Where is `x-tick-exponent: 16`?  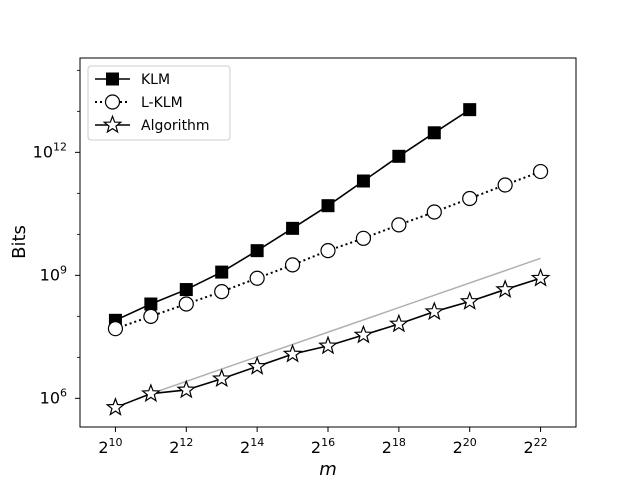 x-tick-exponent: 16 is located at coordinates (328, 442).